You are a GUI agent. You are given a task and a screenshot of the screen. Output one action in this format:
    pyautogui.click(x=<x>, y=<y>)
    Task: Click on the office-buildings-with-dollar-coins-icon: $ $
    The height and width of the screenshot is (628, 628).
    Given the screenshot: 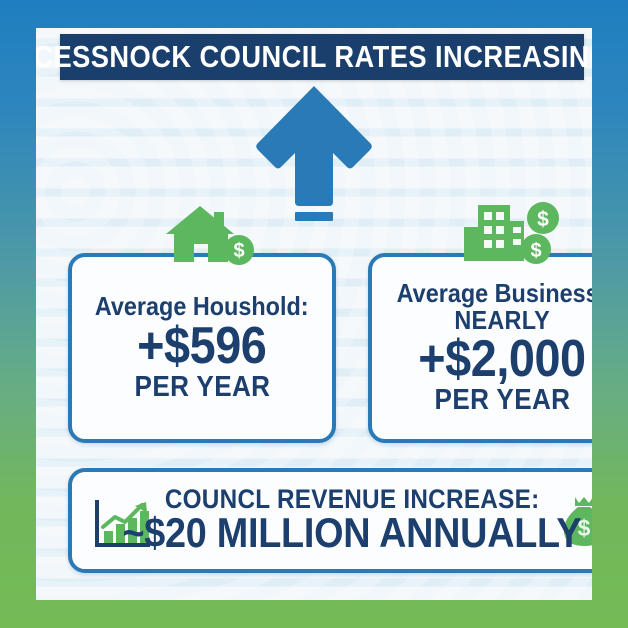 What is the action you would take?
    pyautogui.click(x=511, y=233)
    